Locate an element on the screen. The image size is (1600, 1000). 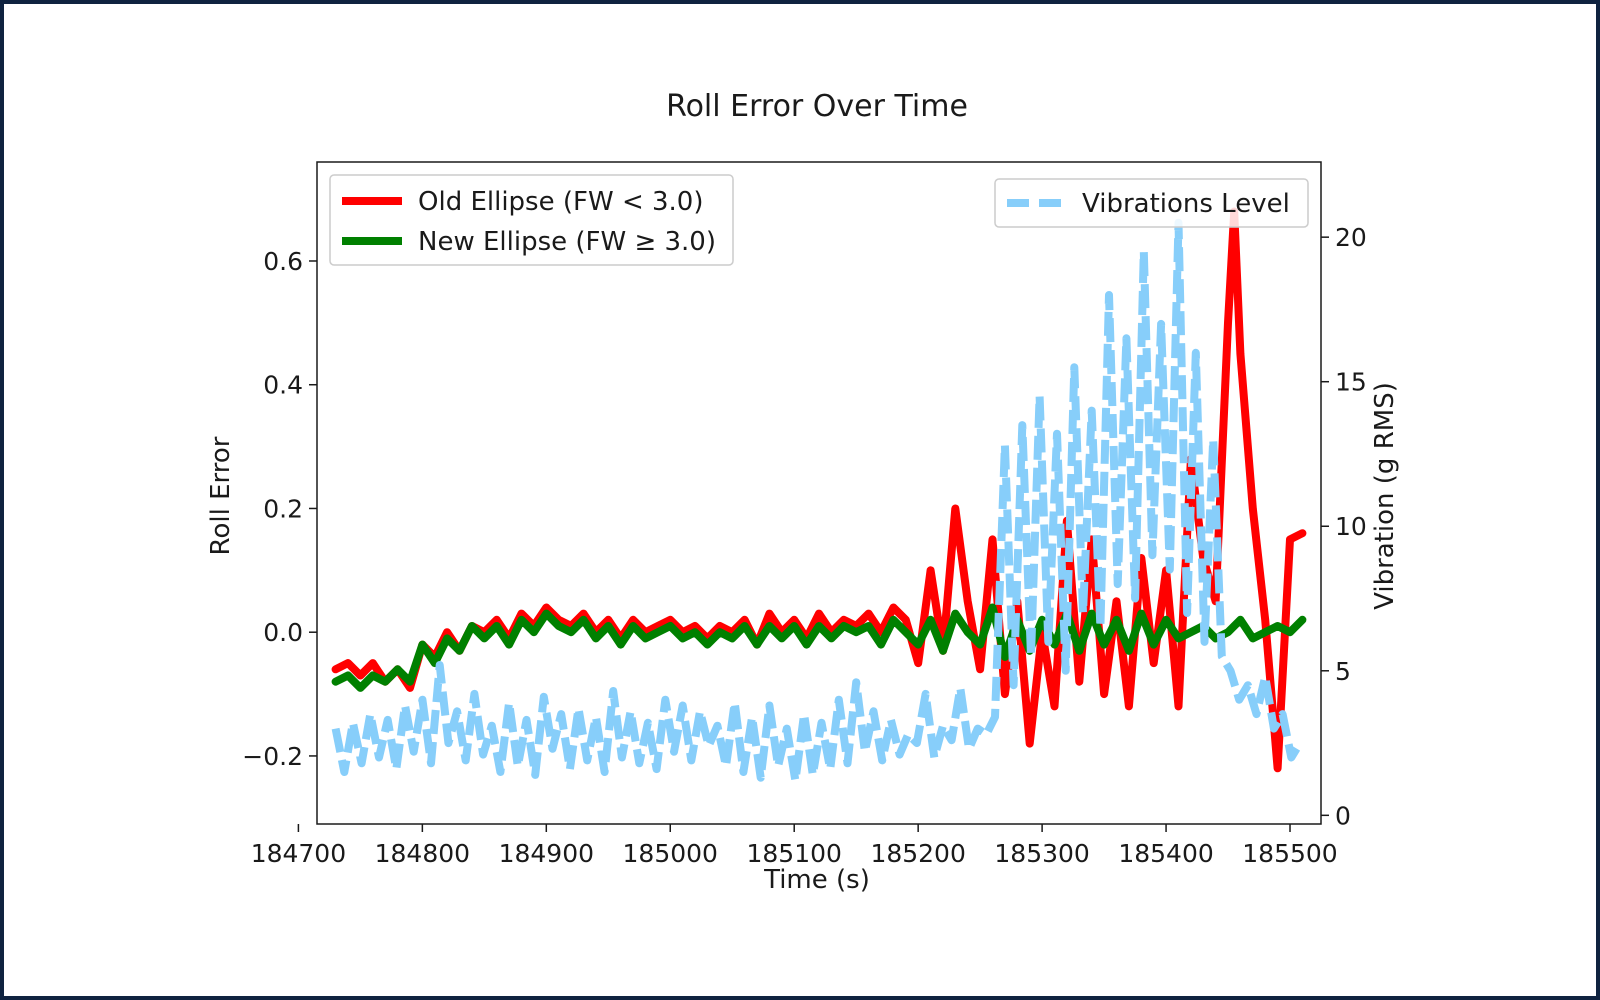
legend-right-box is located at coordinates (1151, 203).